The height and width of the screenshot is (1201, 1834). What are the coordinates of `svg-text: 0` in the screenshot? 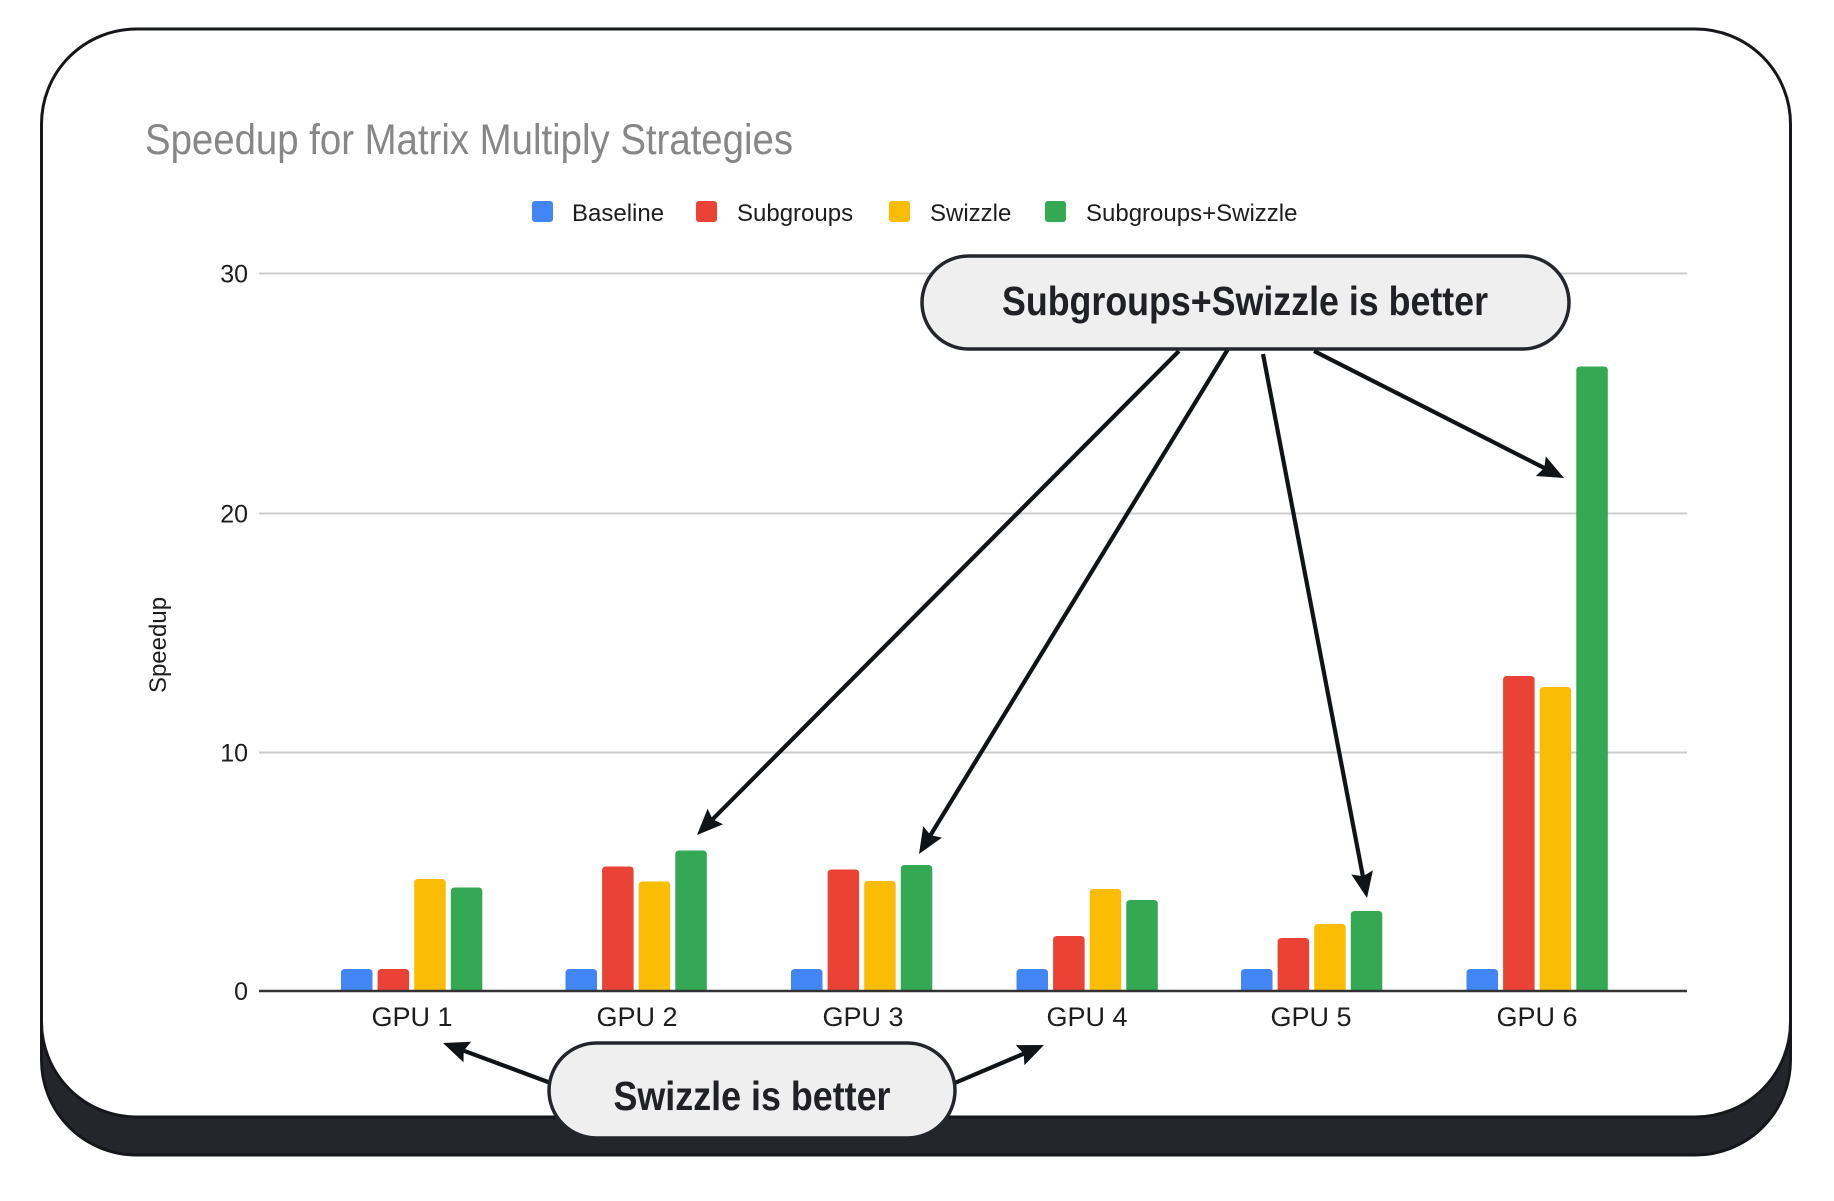 It's located at (241, 992).